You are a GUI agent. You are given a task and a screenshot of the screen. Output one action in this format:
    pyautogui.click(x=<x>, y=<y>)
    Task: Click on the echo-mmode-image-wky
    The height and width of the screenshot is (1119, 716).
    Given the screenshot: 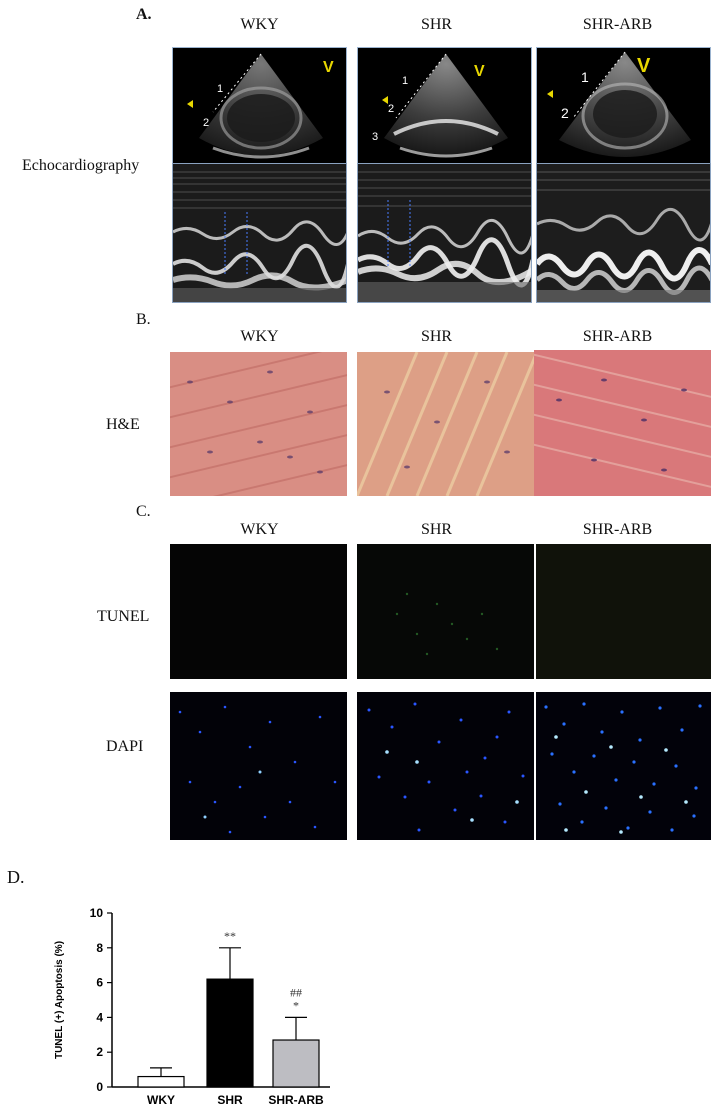 What is the action you would take?
    pyautogui.click(x=259, y=233)
    